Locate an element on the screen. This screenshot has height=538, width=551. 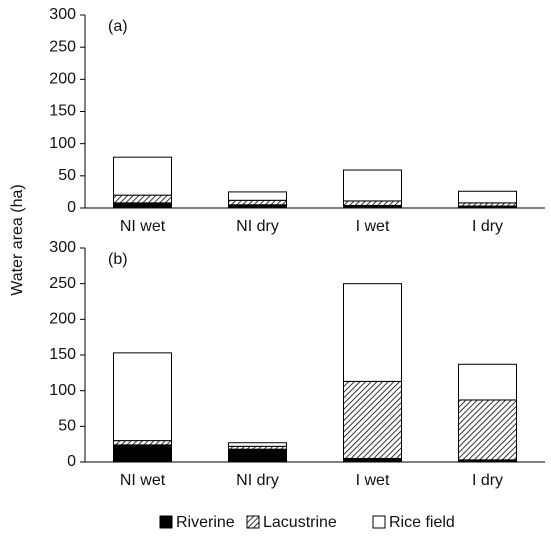
legend-label: Riverine is located at coordinates (205, 522).